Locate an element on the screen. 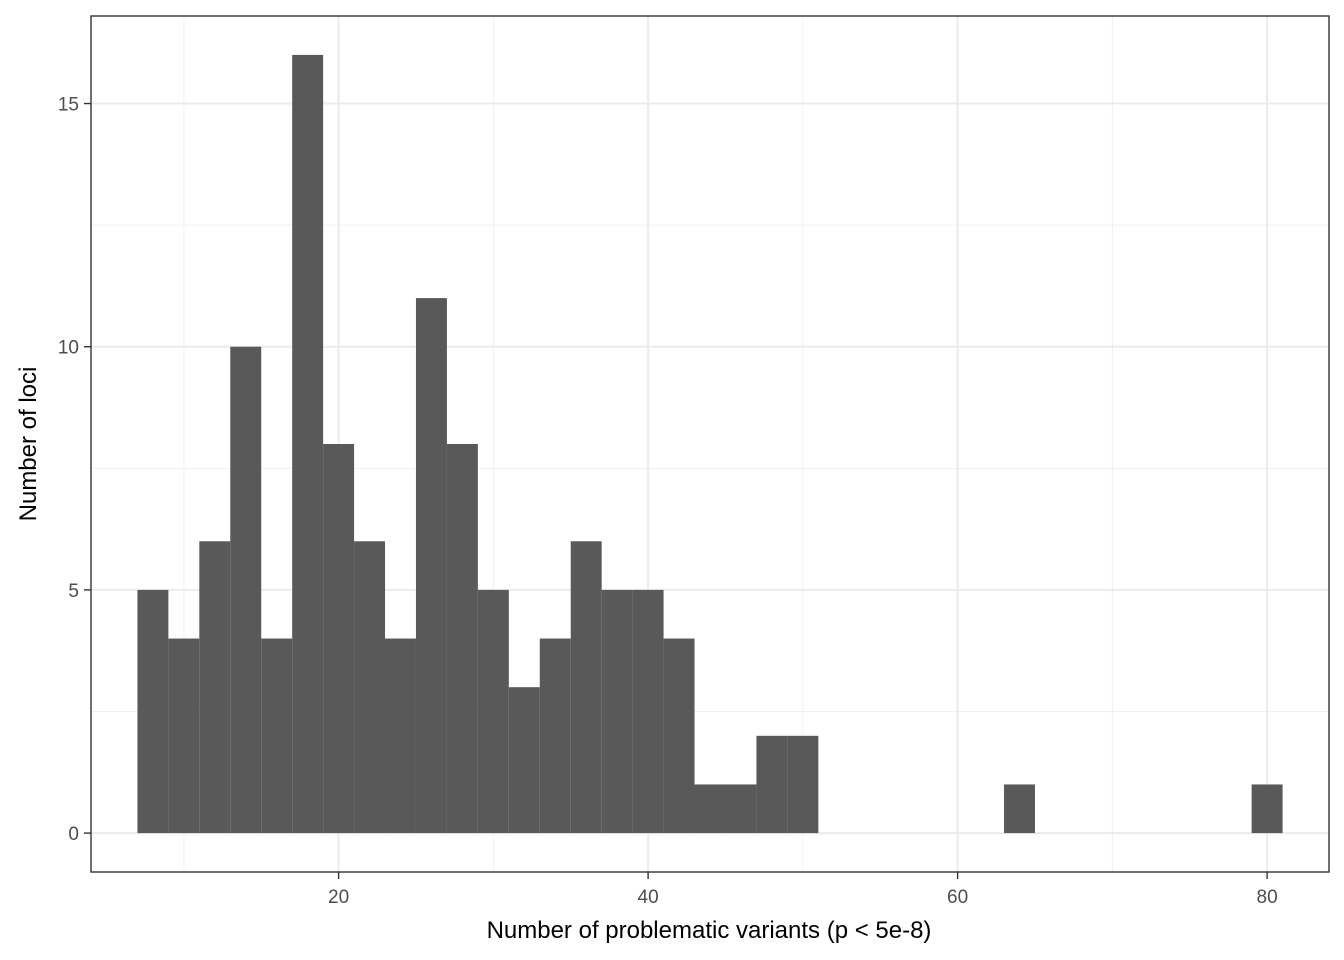  y-tick-label: 15 is located at coordinates (68, 105).